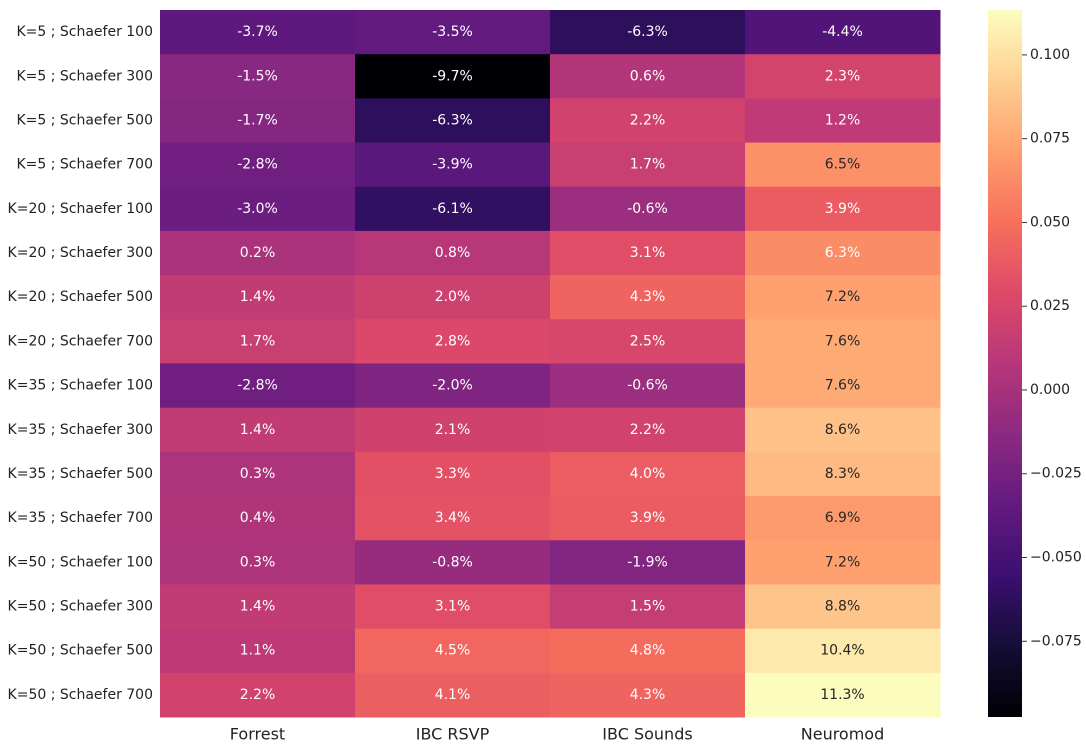 This screenshot has width=1086, height=747. Describe the element at coordinates (258, 518) in the screenshot. I see `cell-label: 0.4%` at that location.